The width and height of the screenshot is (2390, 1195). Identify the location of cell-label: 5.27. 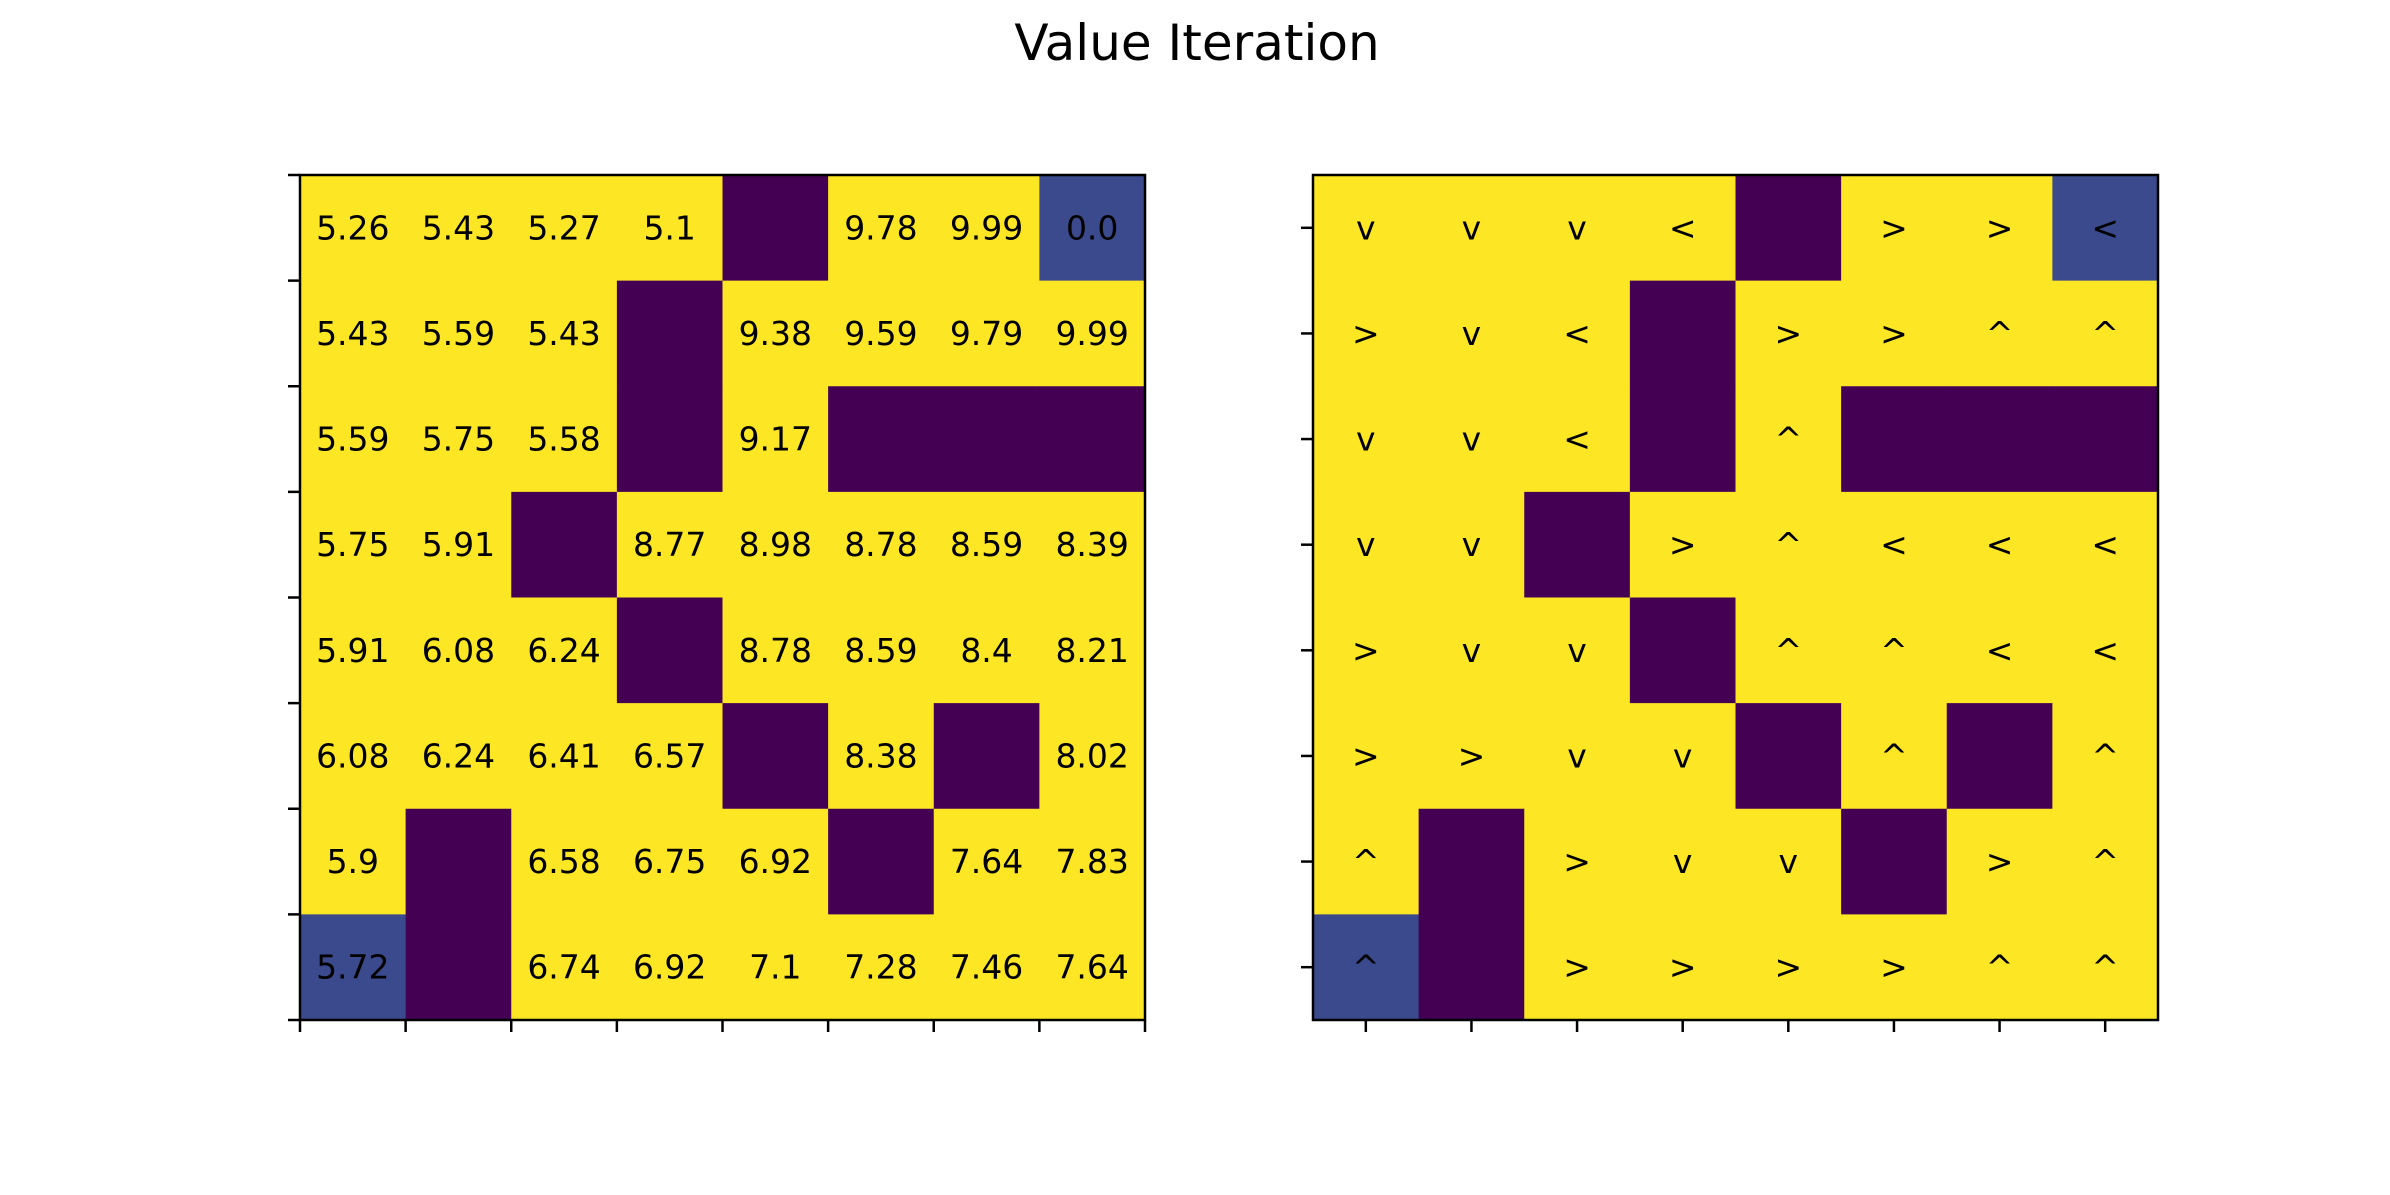
(563, 227).